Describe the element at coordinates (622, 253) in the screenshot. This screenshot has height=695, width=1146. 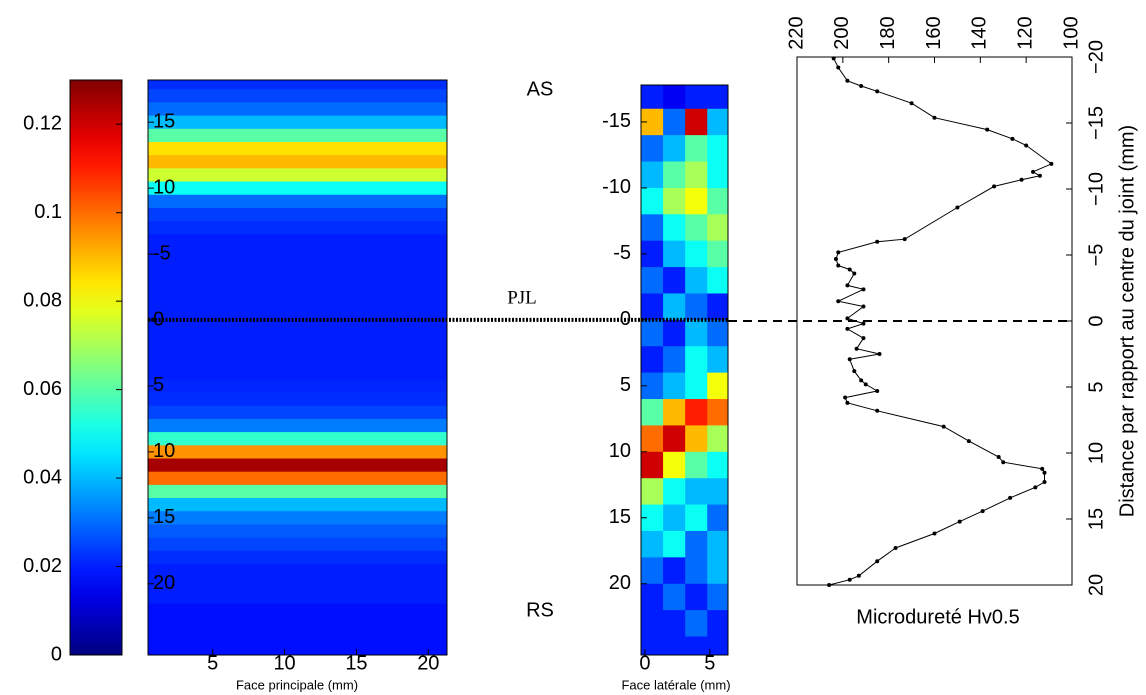
I see `y-tick-label: -5` at that location.